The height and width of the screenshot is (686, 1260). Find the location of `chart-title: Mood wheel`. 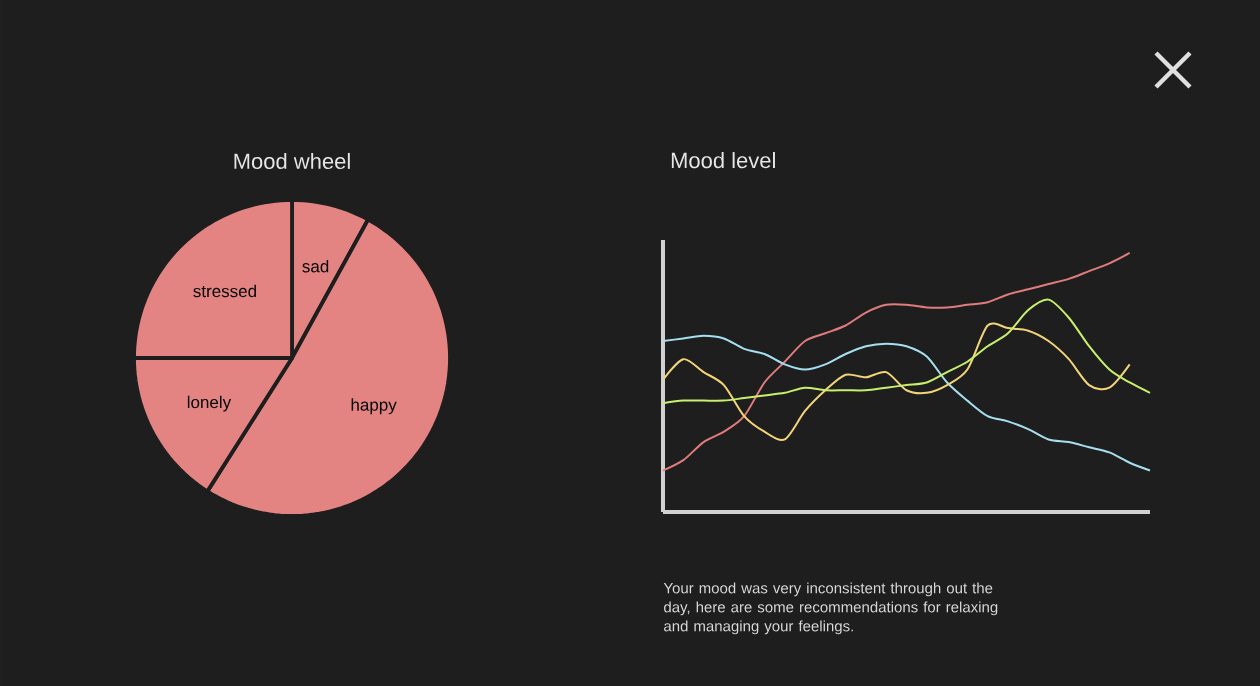

chart-title: Mood wheel is located at coordinates (292, 161).